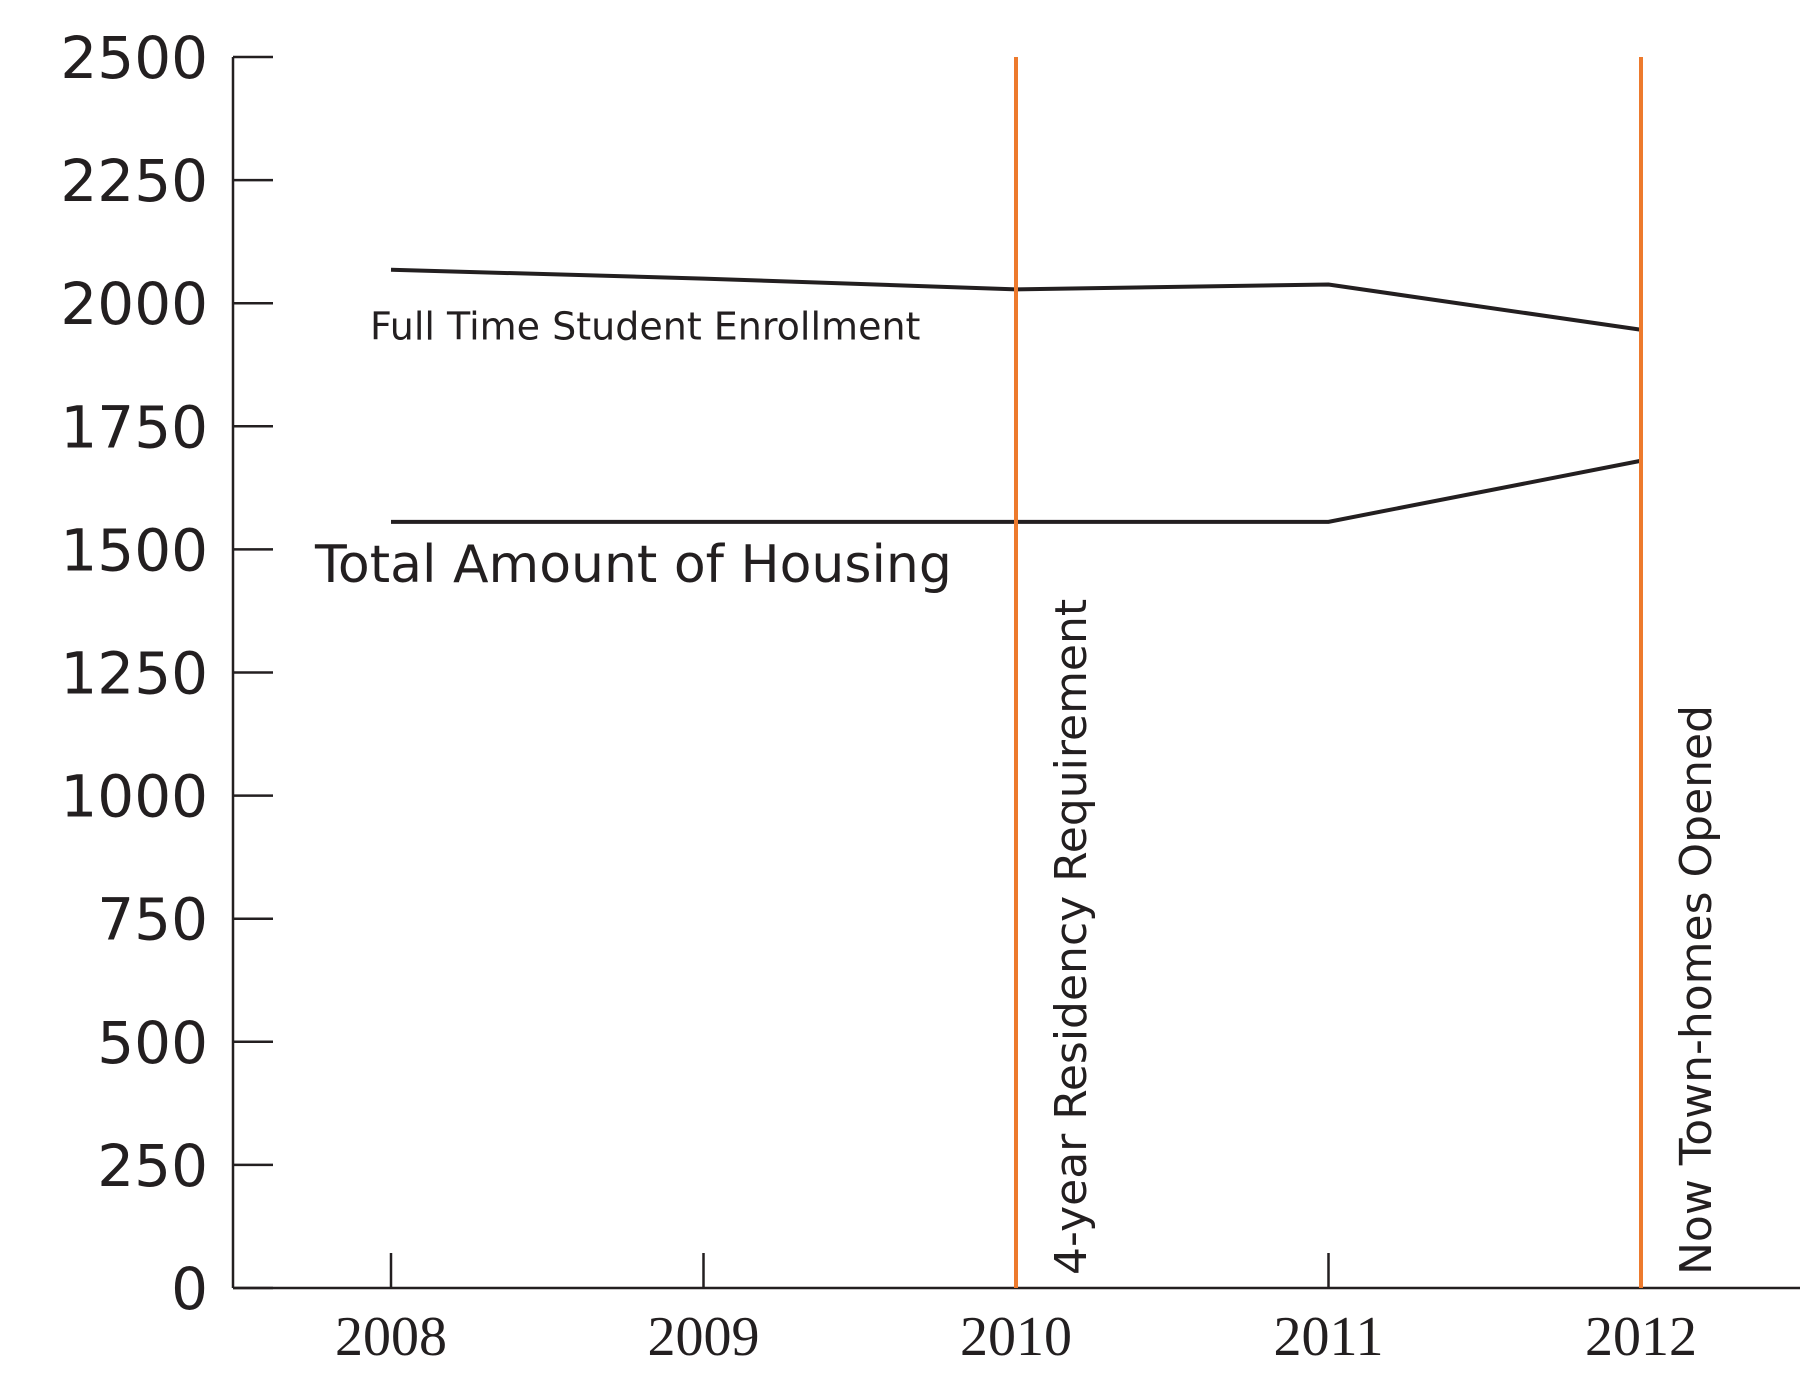  What do you see at coordinates (134, 304) in the screenshot?
I see `y-tick-label: 2000` at bounding box center [134, 304].